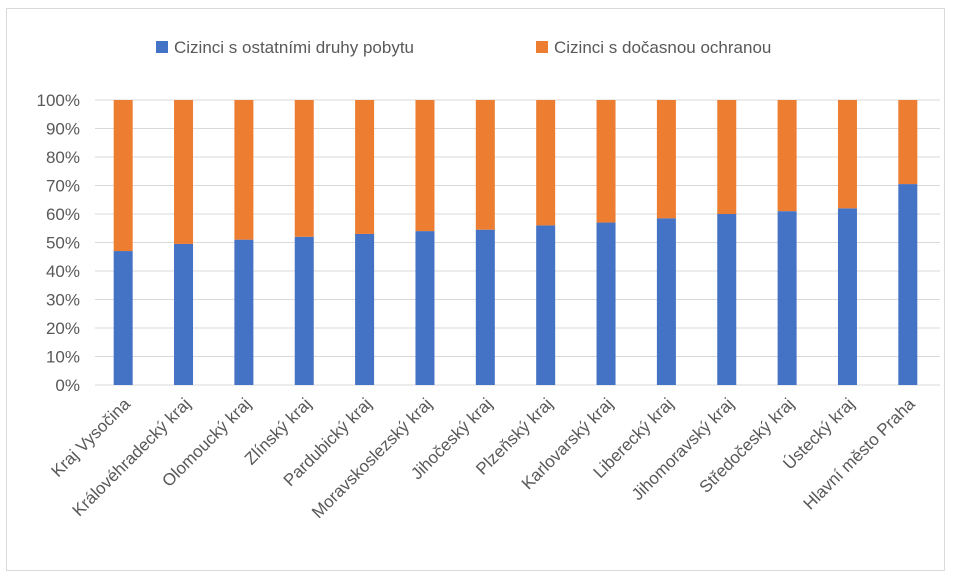  What do you see at coordinates (63, 243) in the screenshot?
I see `y-tick-label: 50%` at bounding box center [63, 243].